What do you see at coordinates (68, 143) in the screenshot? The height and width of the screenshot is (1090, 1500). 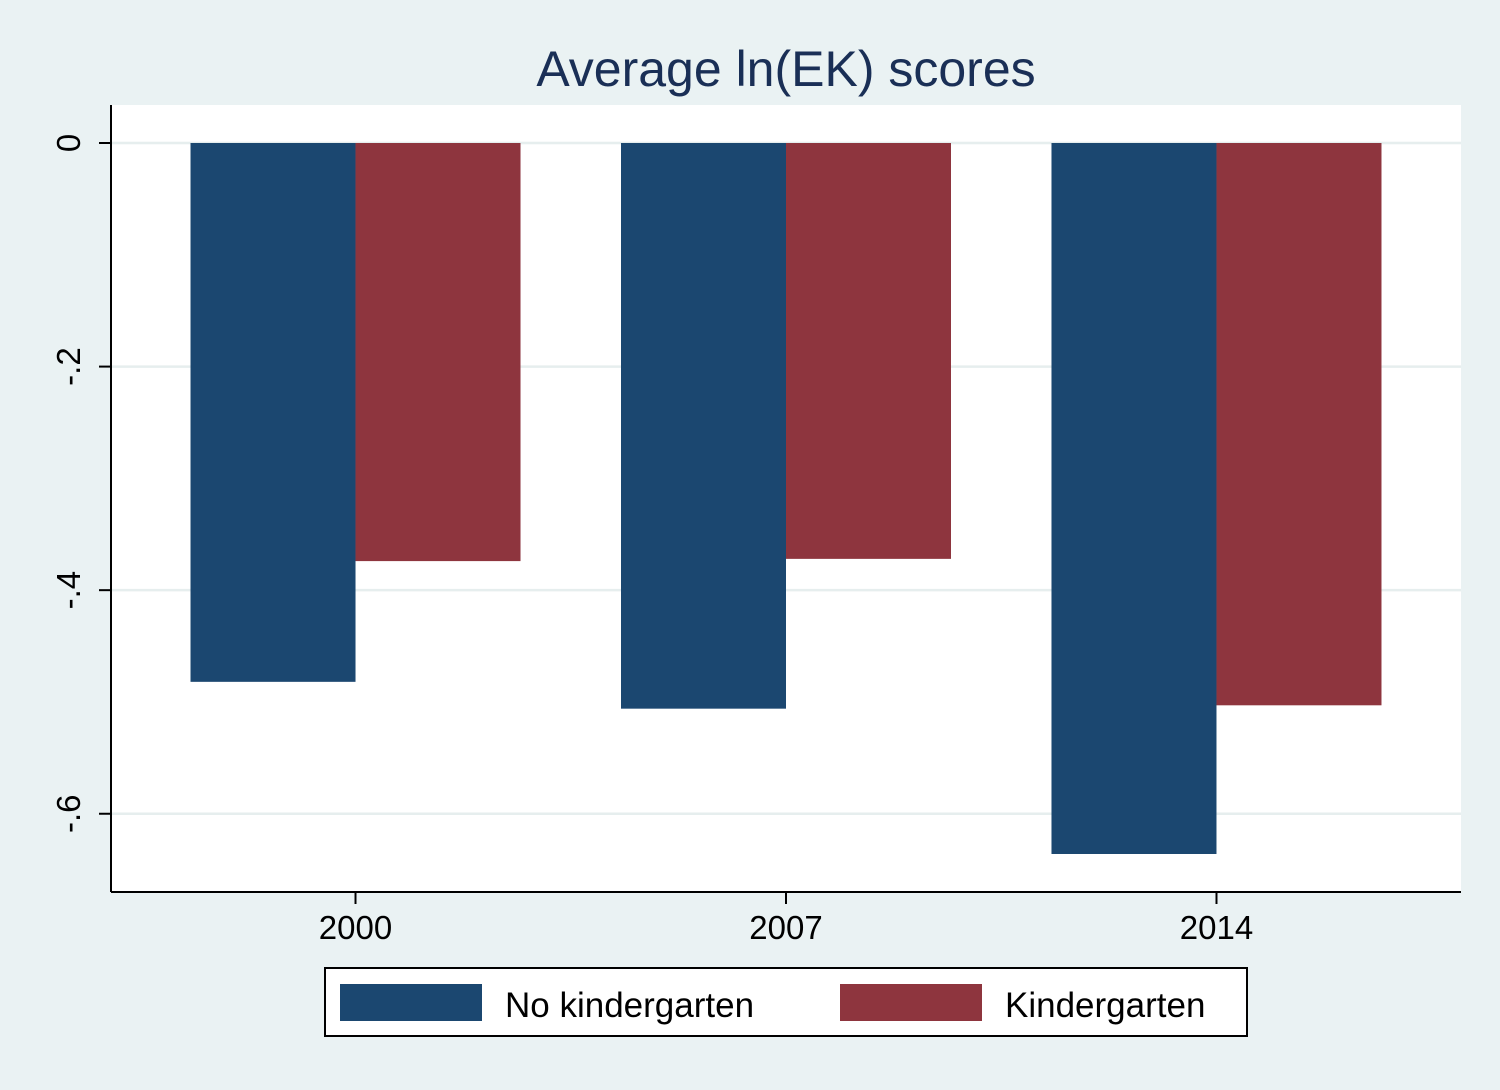 I see `y-tick-label: 0` at bounding box center [68, 143].